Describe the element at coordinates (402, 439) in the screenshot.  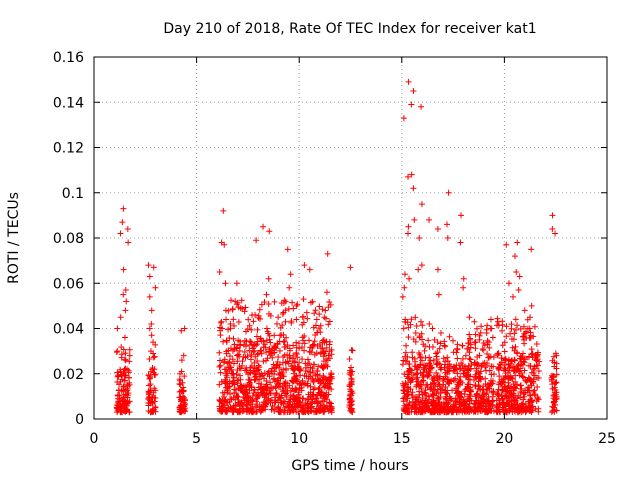
I see `x-tick-label: 15` at that location.